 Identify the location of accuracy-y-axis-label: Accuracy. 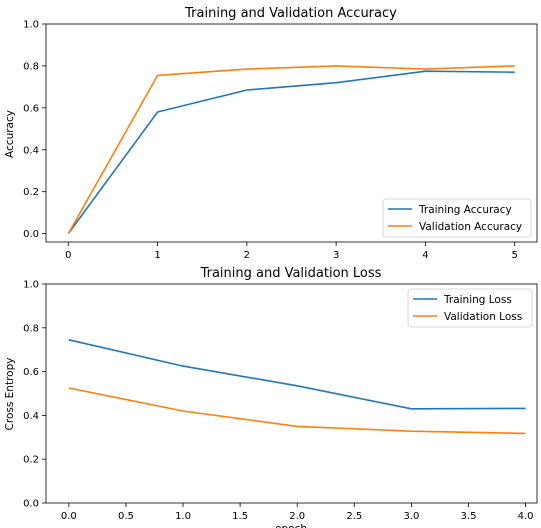
(10, 134).